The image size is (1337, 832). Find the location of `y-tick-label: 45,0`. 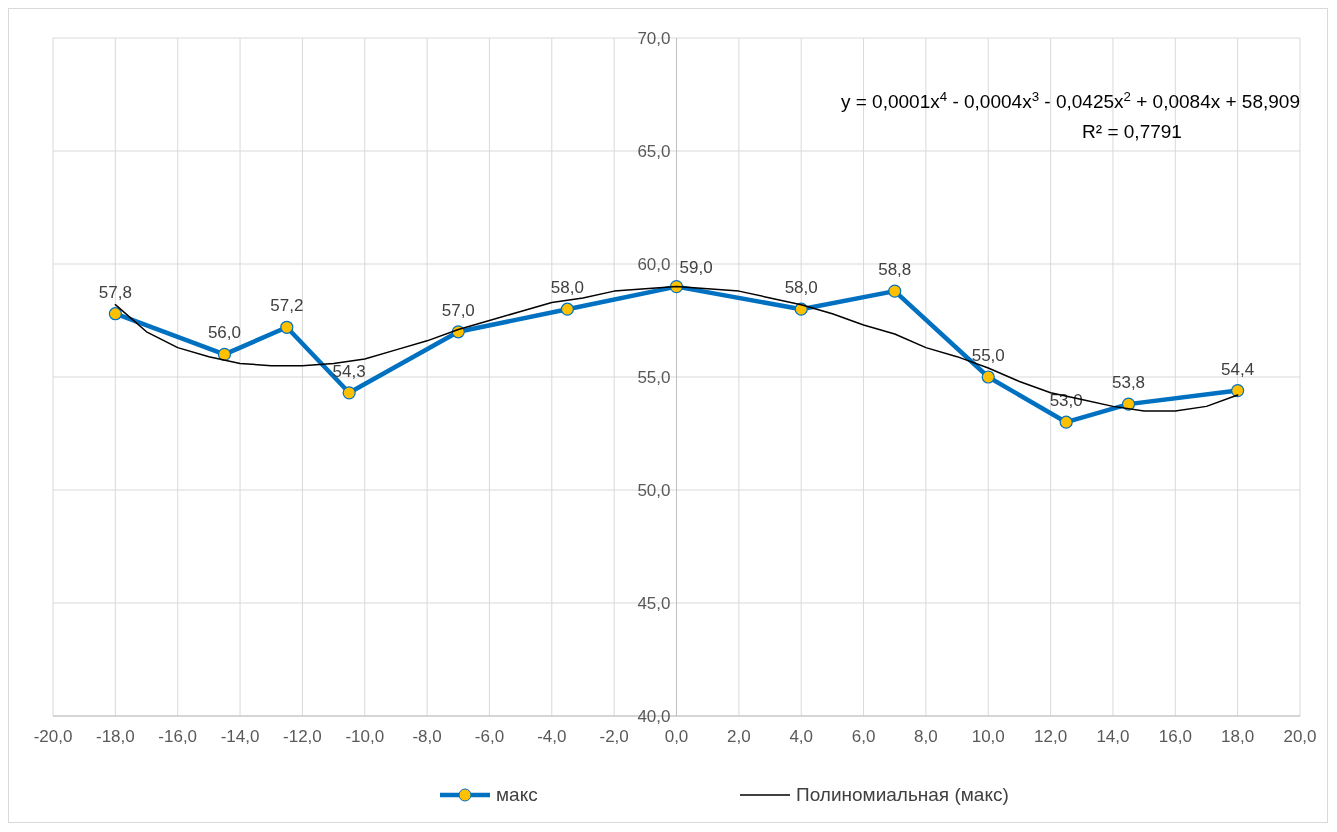

y-tick-label: 45,0 is located at coordinates (654, 603).